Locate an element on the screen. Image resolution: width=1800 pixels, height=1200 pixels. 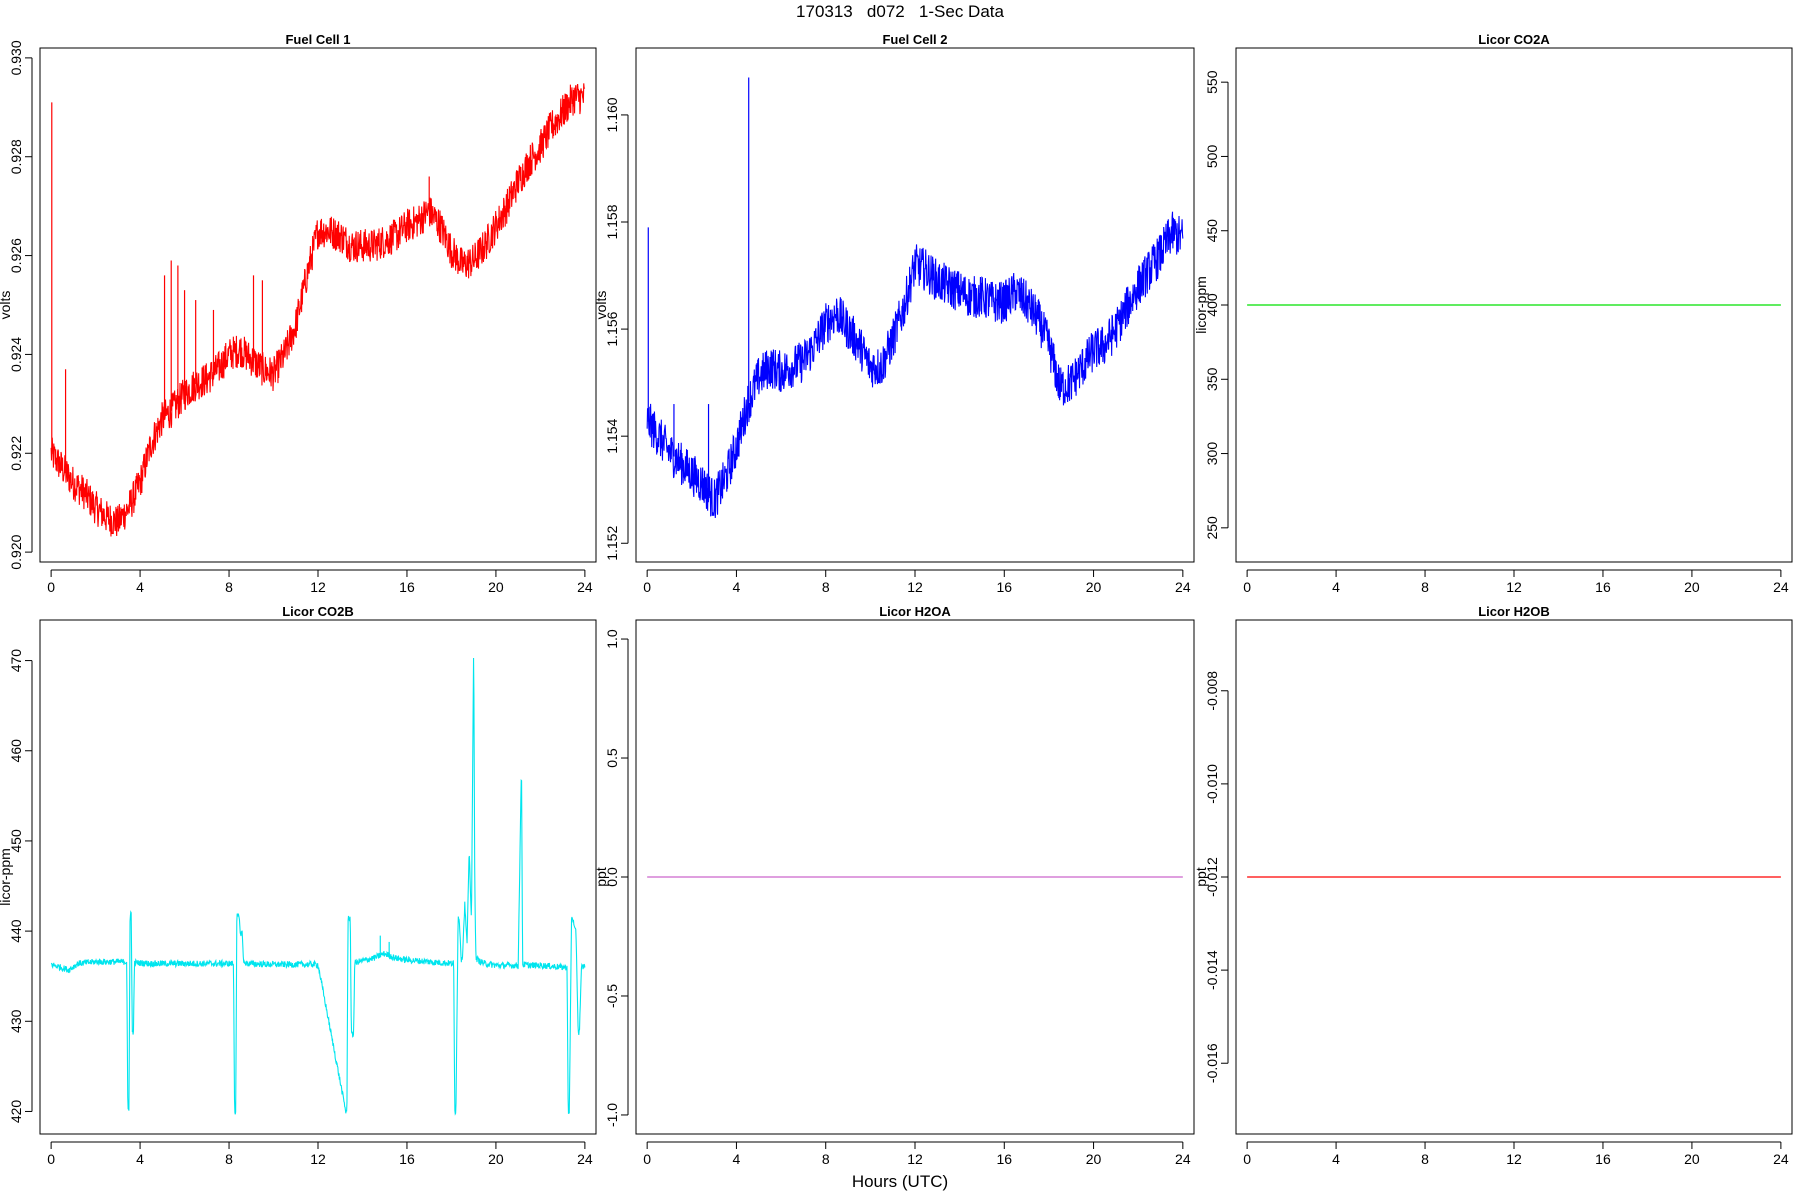
y-tick-label: 1.154 is located at coordinates (612, 435).